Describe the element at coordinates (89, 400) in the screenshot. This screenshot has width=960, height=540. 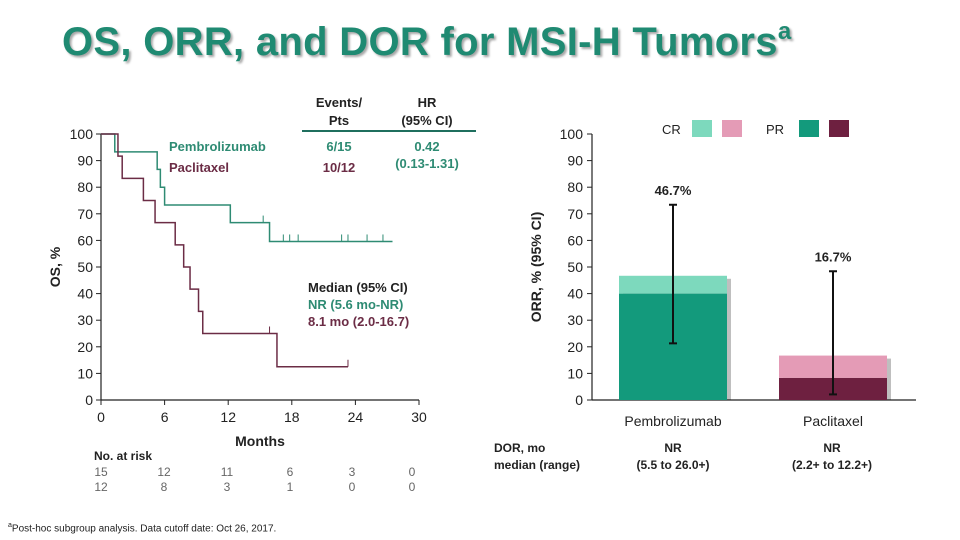
I see `os-y-tick-label: 0` at that location.